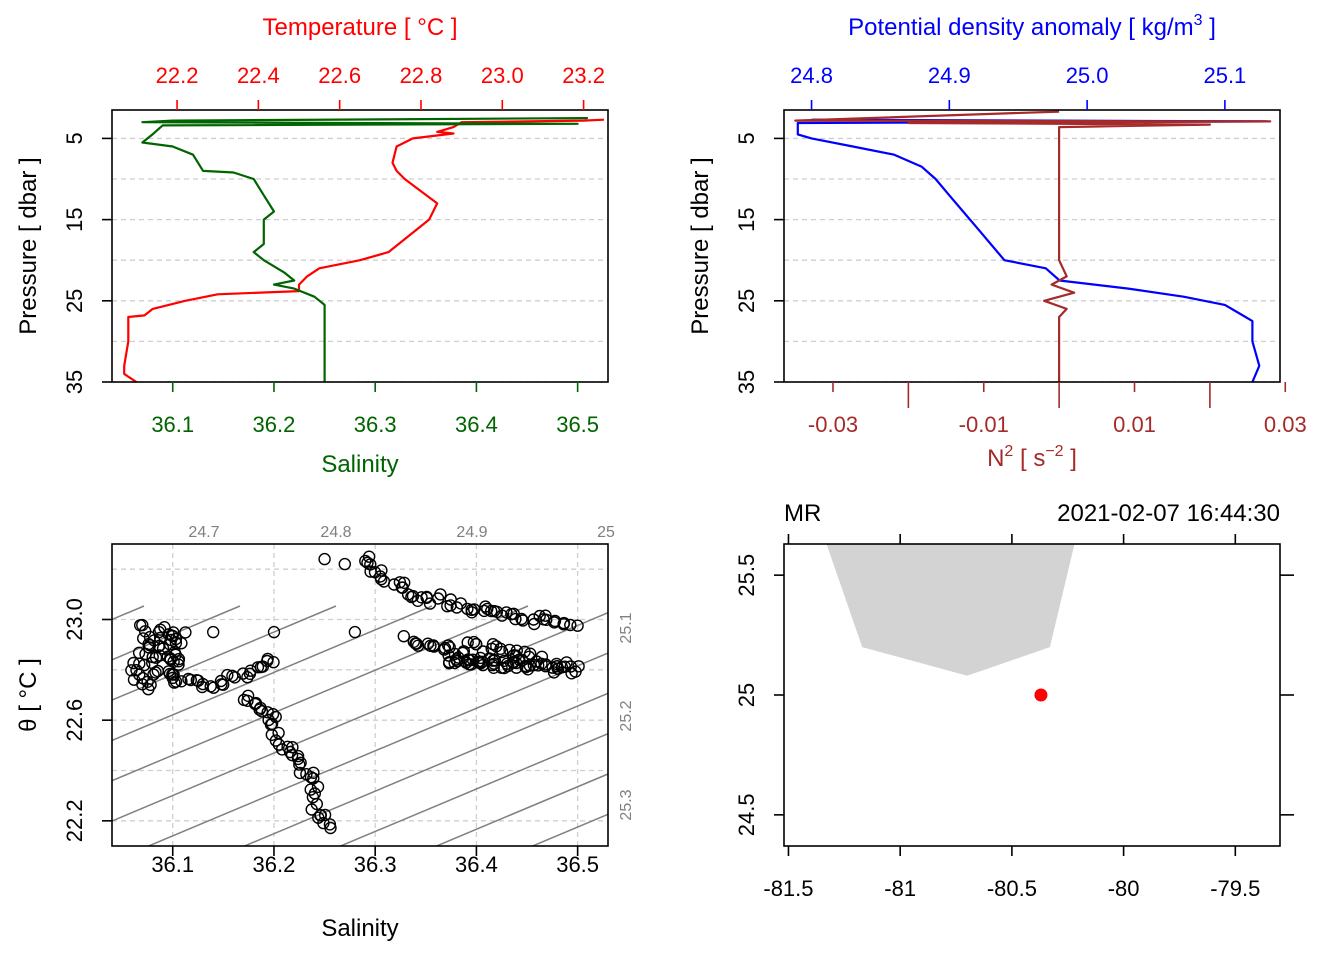  What do you see at coordinates (577, 864) in the screenshot?
I see `x-tick-label: 36.5` at bounding box center [577, 864].